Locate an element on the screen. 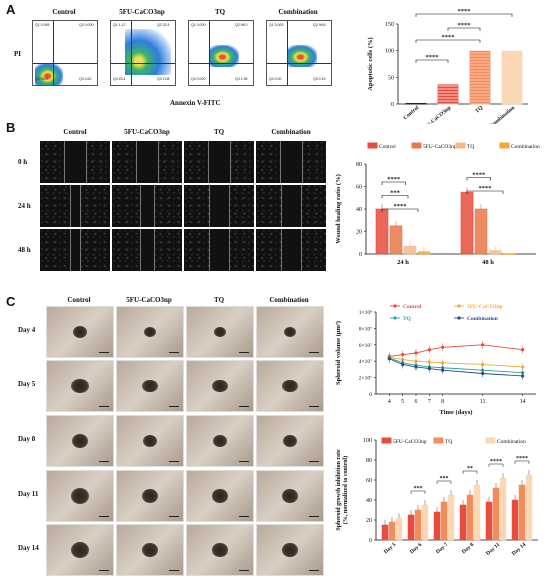 The height and width of the screenshot is (576, 550). x-tick-label: 5 is located at coordinates (402, 402).